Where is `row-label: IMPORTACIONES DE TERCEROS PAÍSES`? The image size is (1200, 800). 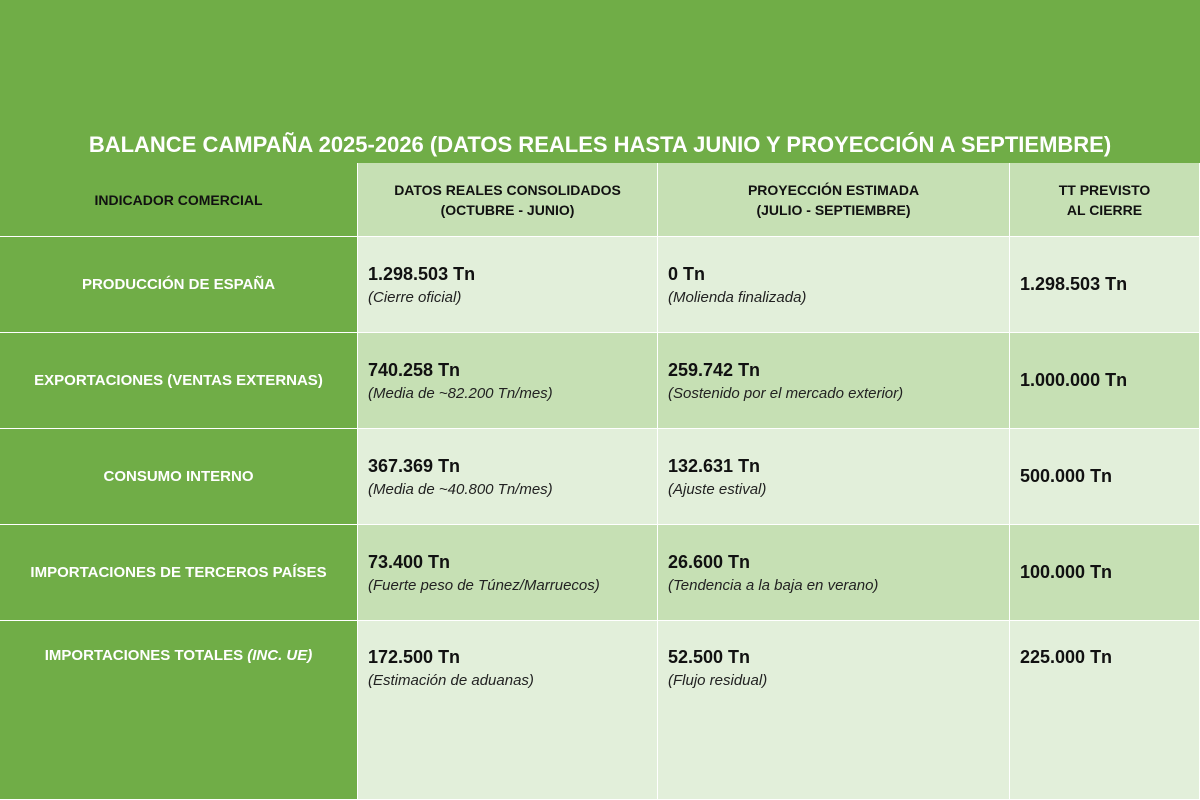
row-label: IMPORTACIONES DE TERCEROS PAÍSES is located at coordinates (179, 573).